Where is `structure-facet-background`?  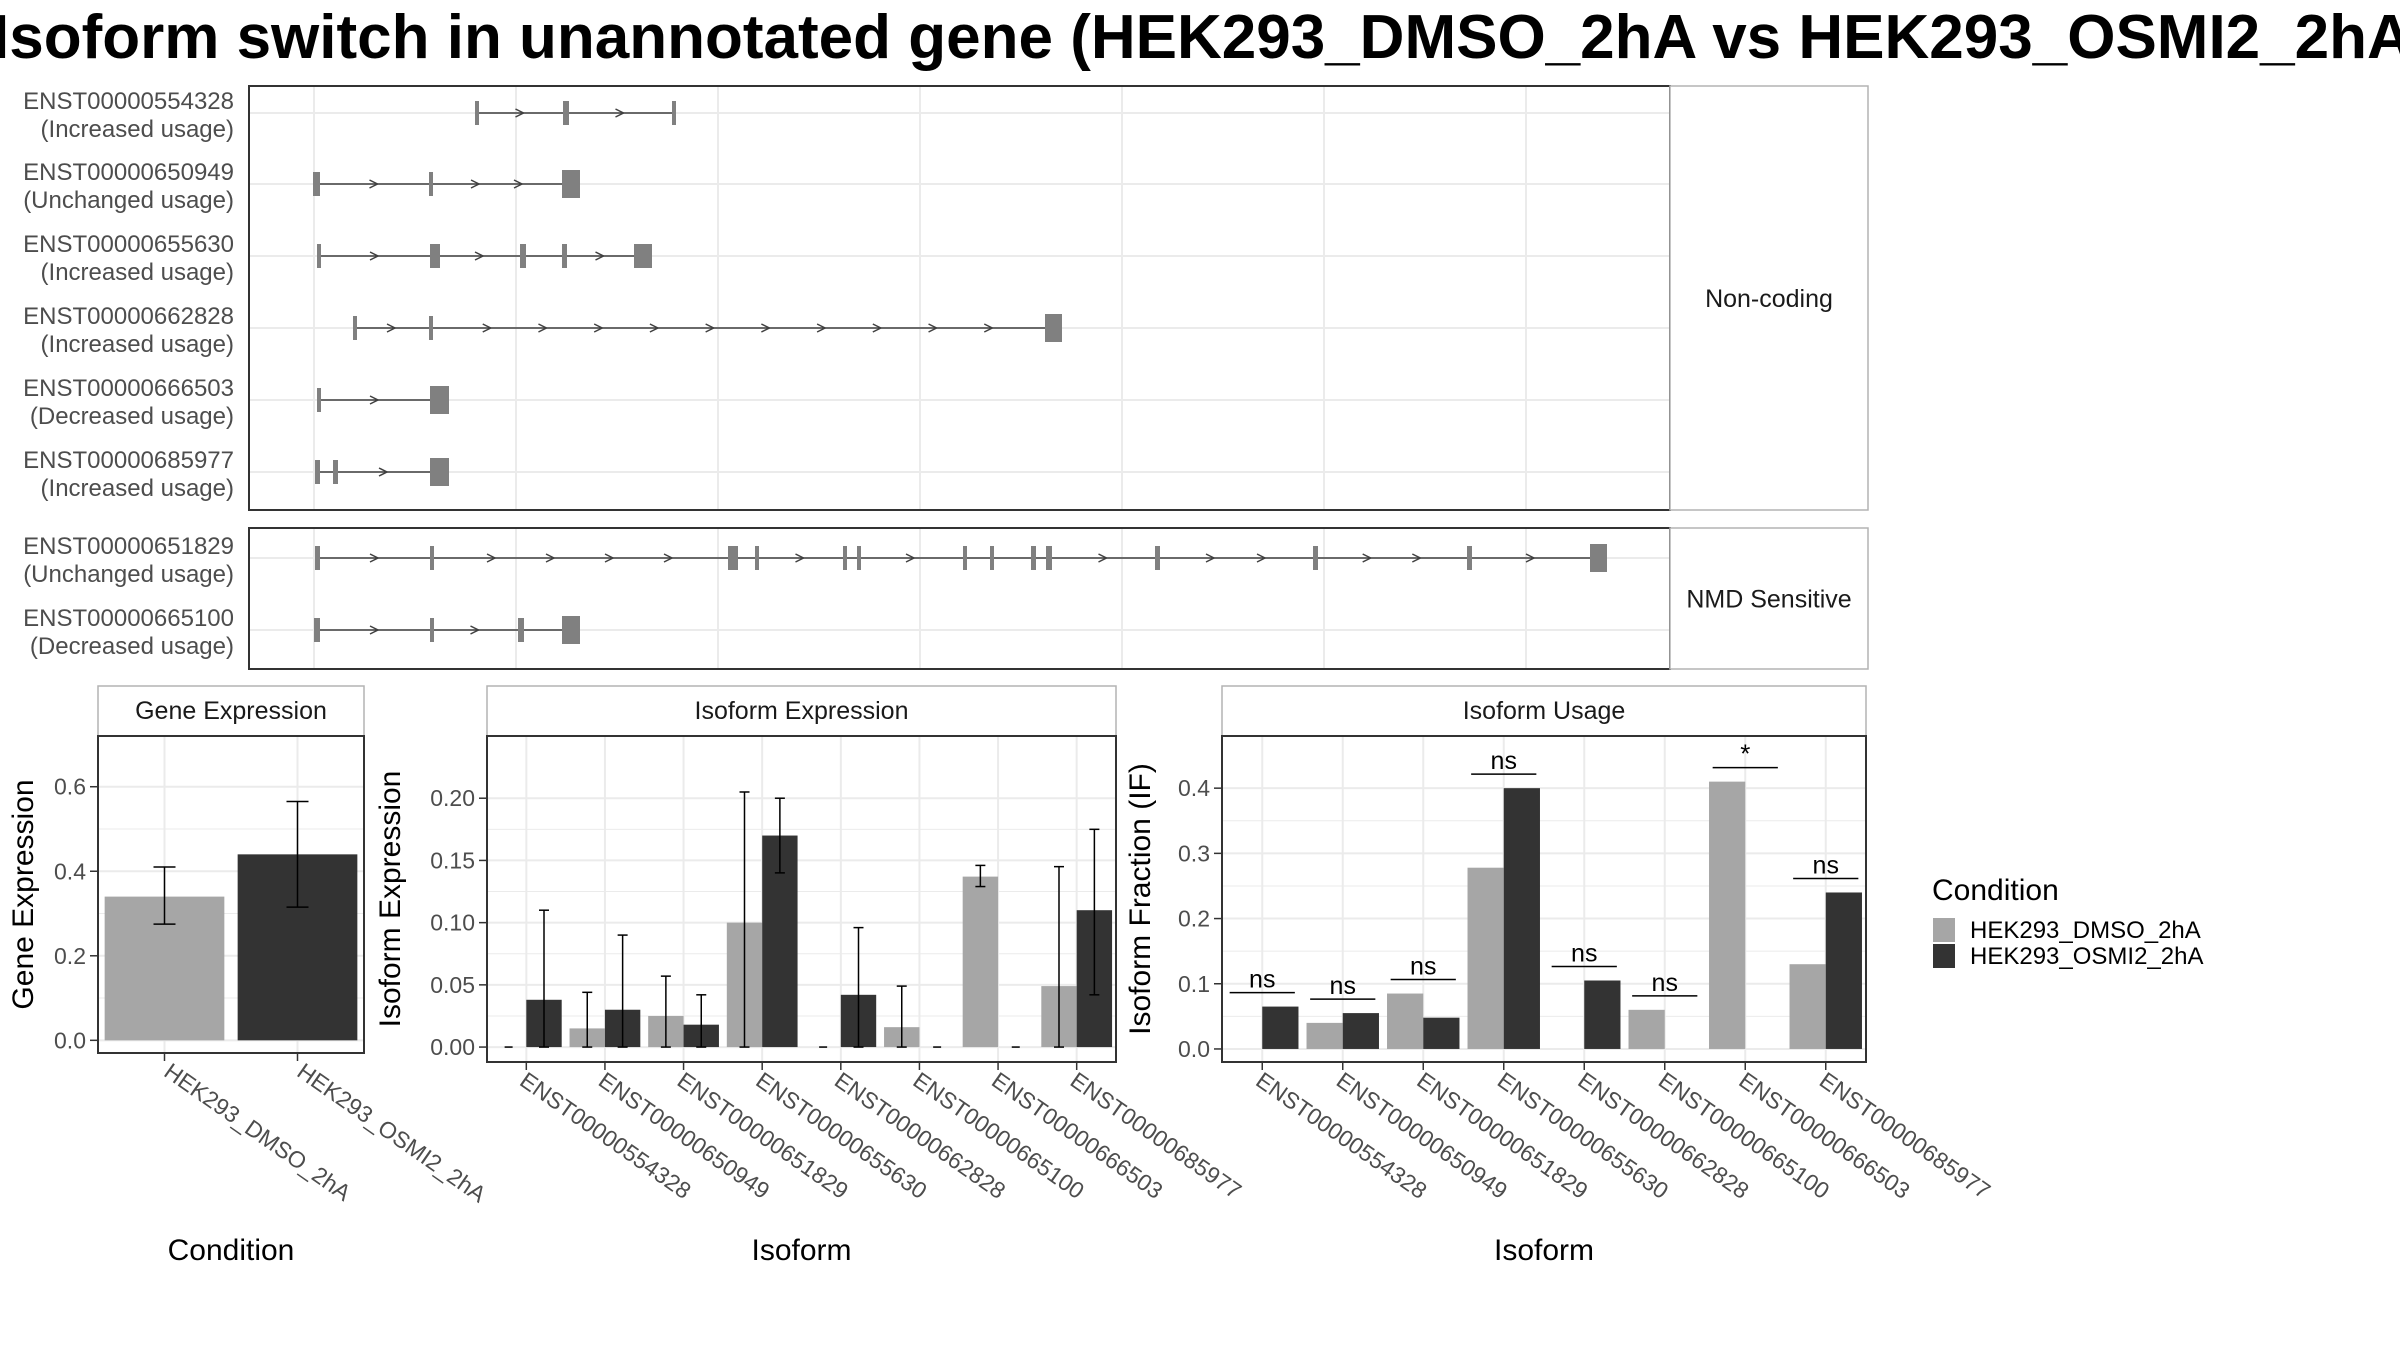 structure-facet-background is located at coordinates (959, 598).